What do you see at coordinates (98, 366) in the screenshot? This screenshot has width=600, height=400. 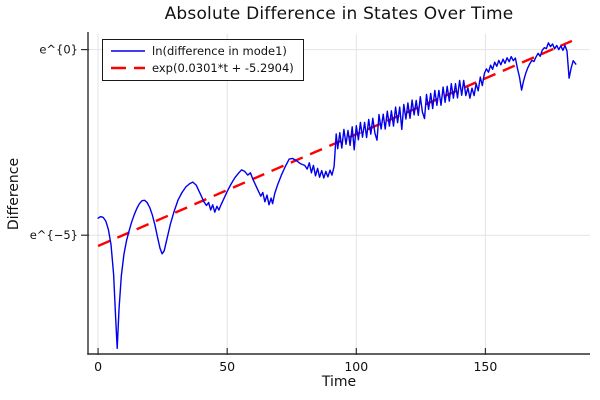 I see `x-tick-label: 0` at bounding box center [98, 366].